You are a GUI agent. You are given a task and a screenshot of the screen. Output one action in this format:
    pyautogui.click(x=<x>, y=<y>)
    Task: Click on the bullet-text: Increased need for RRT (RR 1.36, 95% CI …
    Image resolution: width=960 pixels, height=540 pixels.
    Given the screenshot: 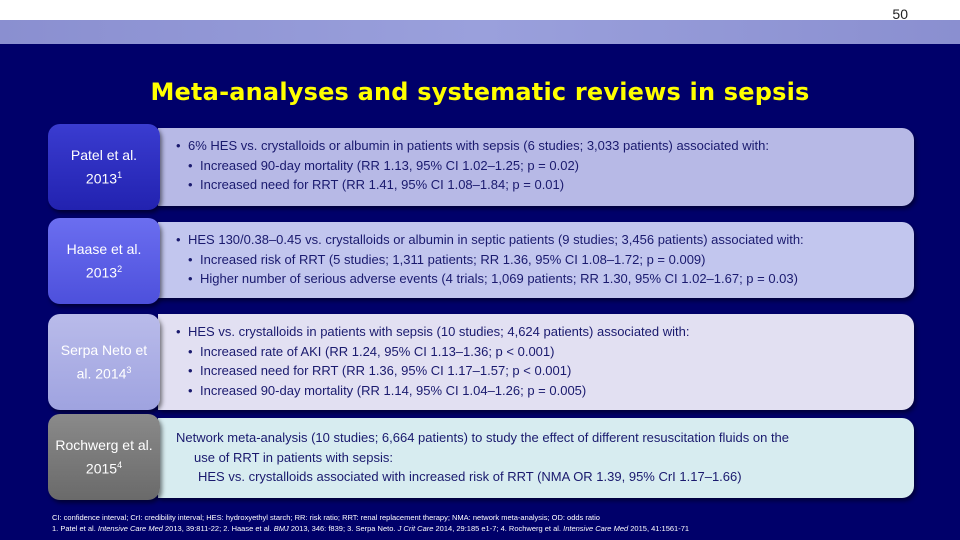 What is the action you would take?
    pyautogui.click(x=386, y=370)
    